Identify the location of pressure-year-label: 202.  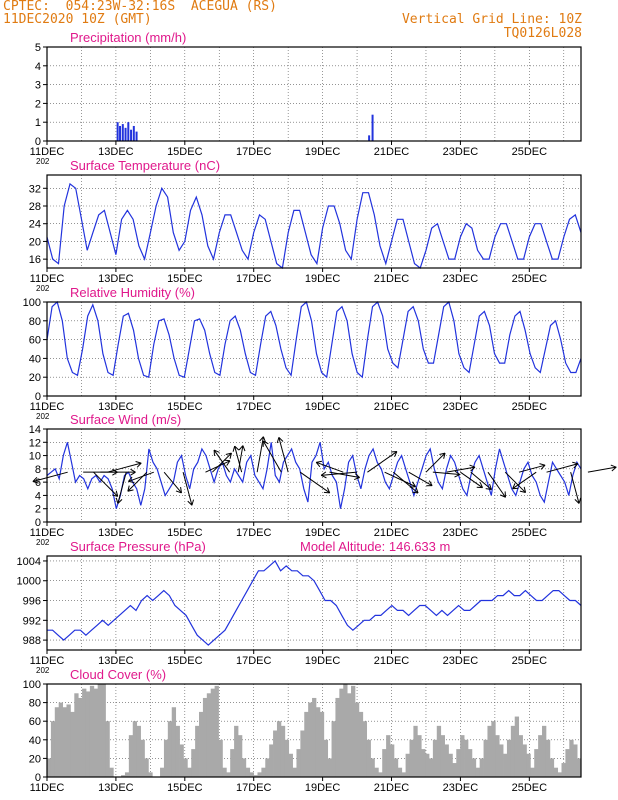
(43, 670).